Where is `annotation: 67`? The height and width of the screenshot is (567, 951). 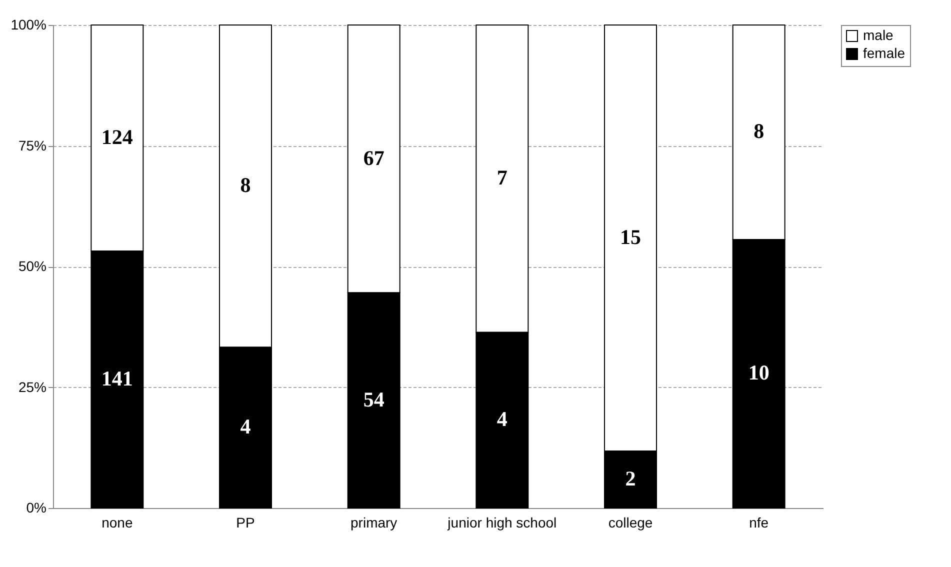 annotation: 67 is located at coordinates (373, 158).